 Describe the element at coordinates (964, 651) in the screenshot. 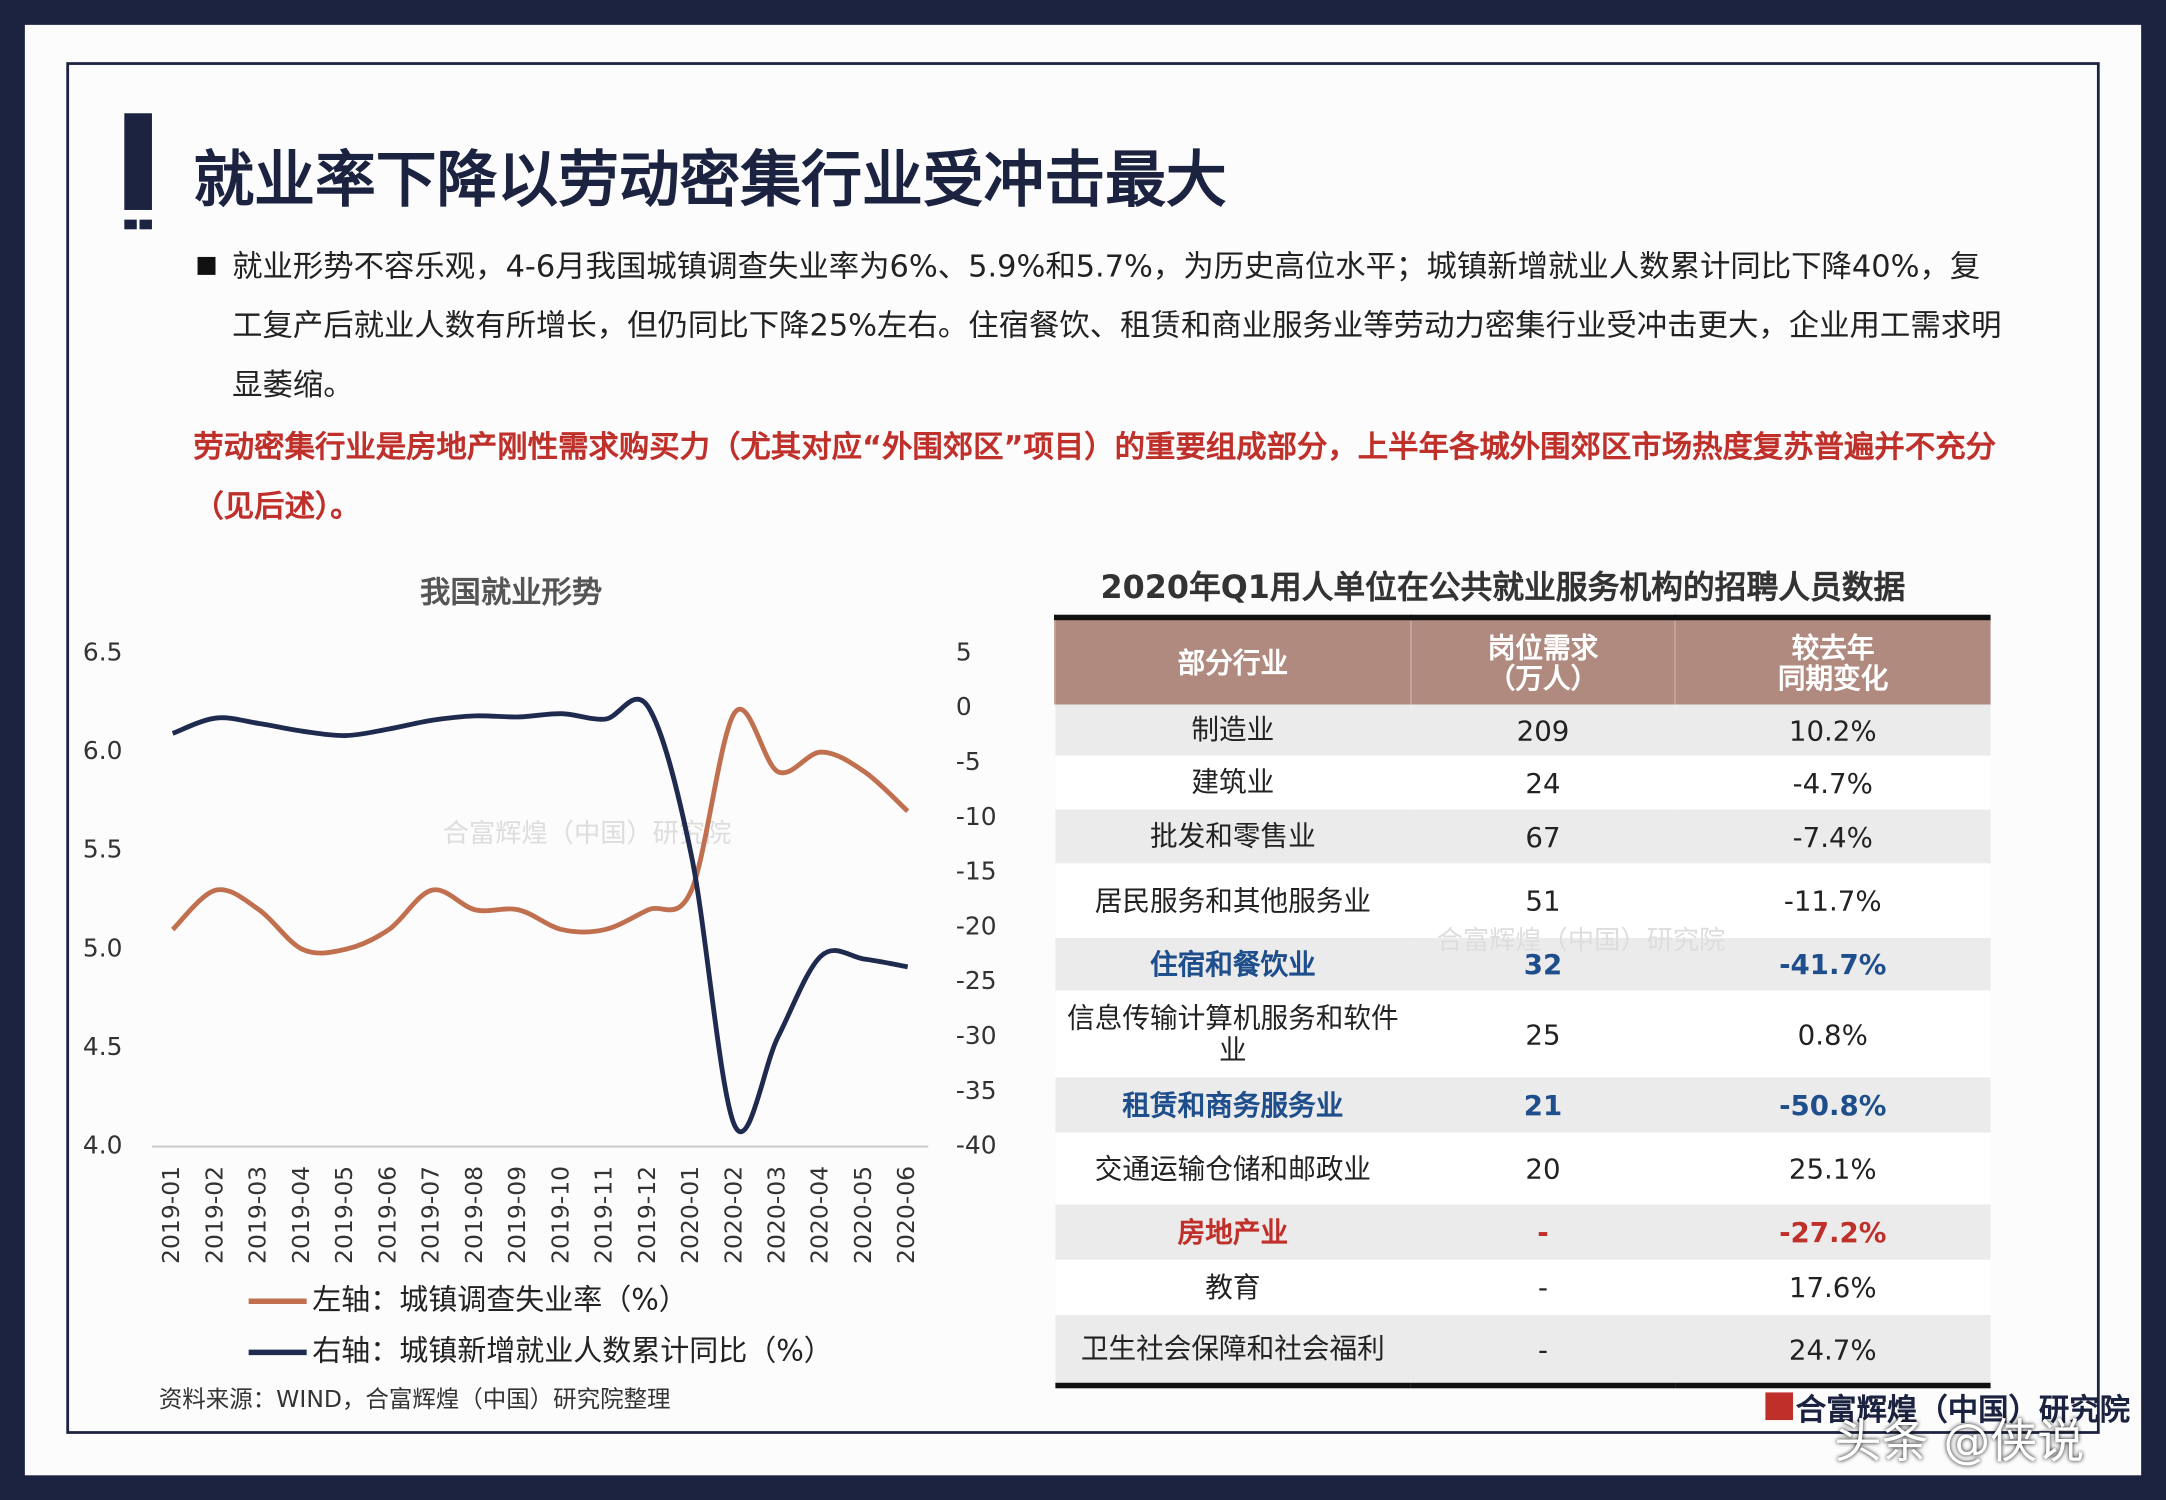

I see `y2-tick-label: 5` at that location.